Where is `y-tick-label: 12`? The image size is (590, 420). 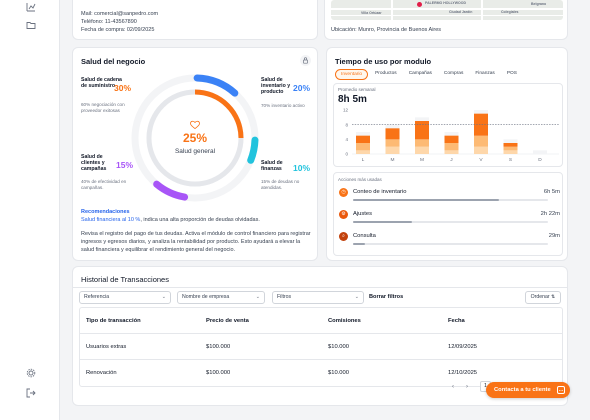
y-tick-label: 12 is located at coordinates (346, 110).